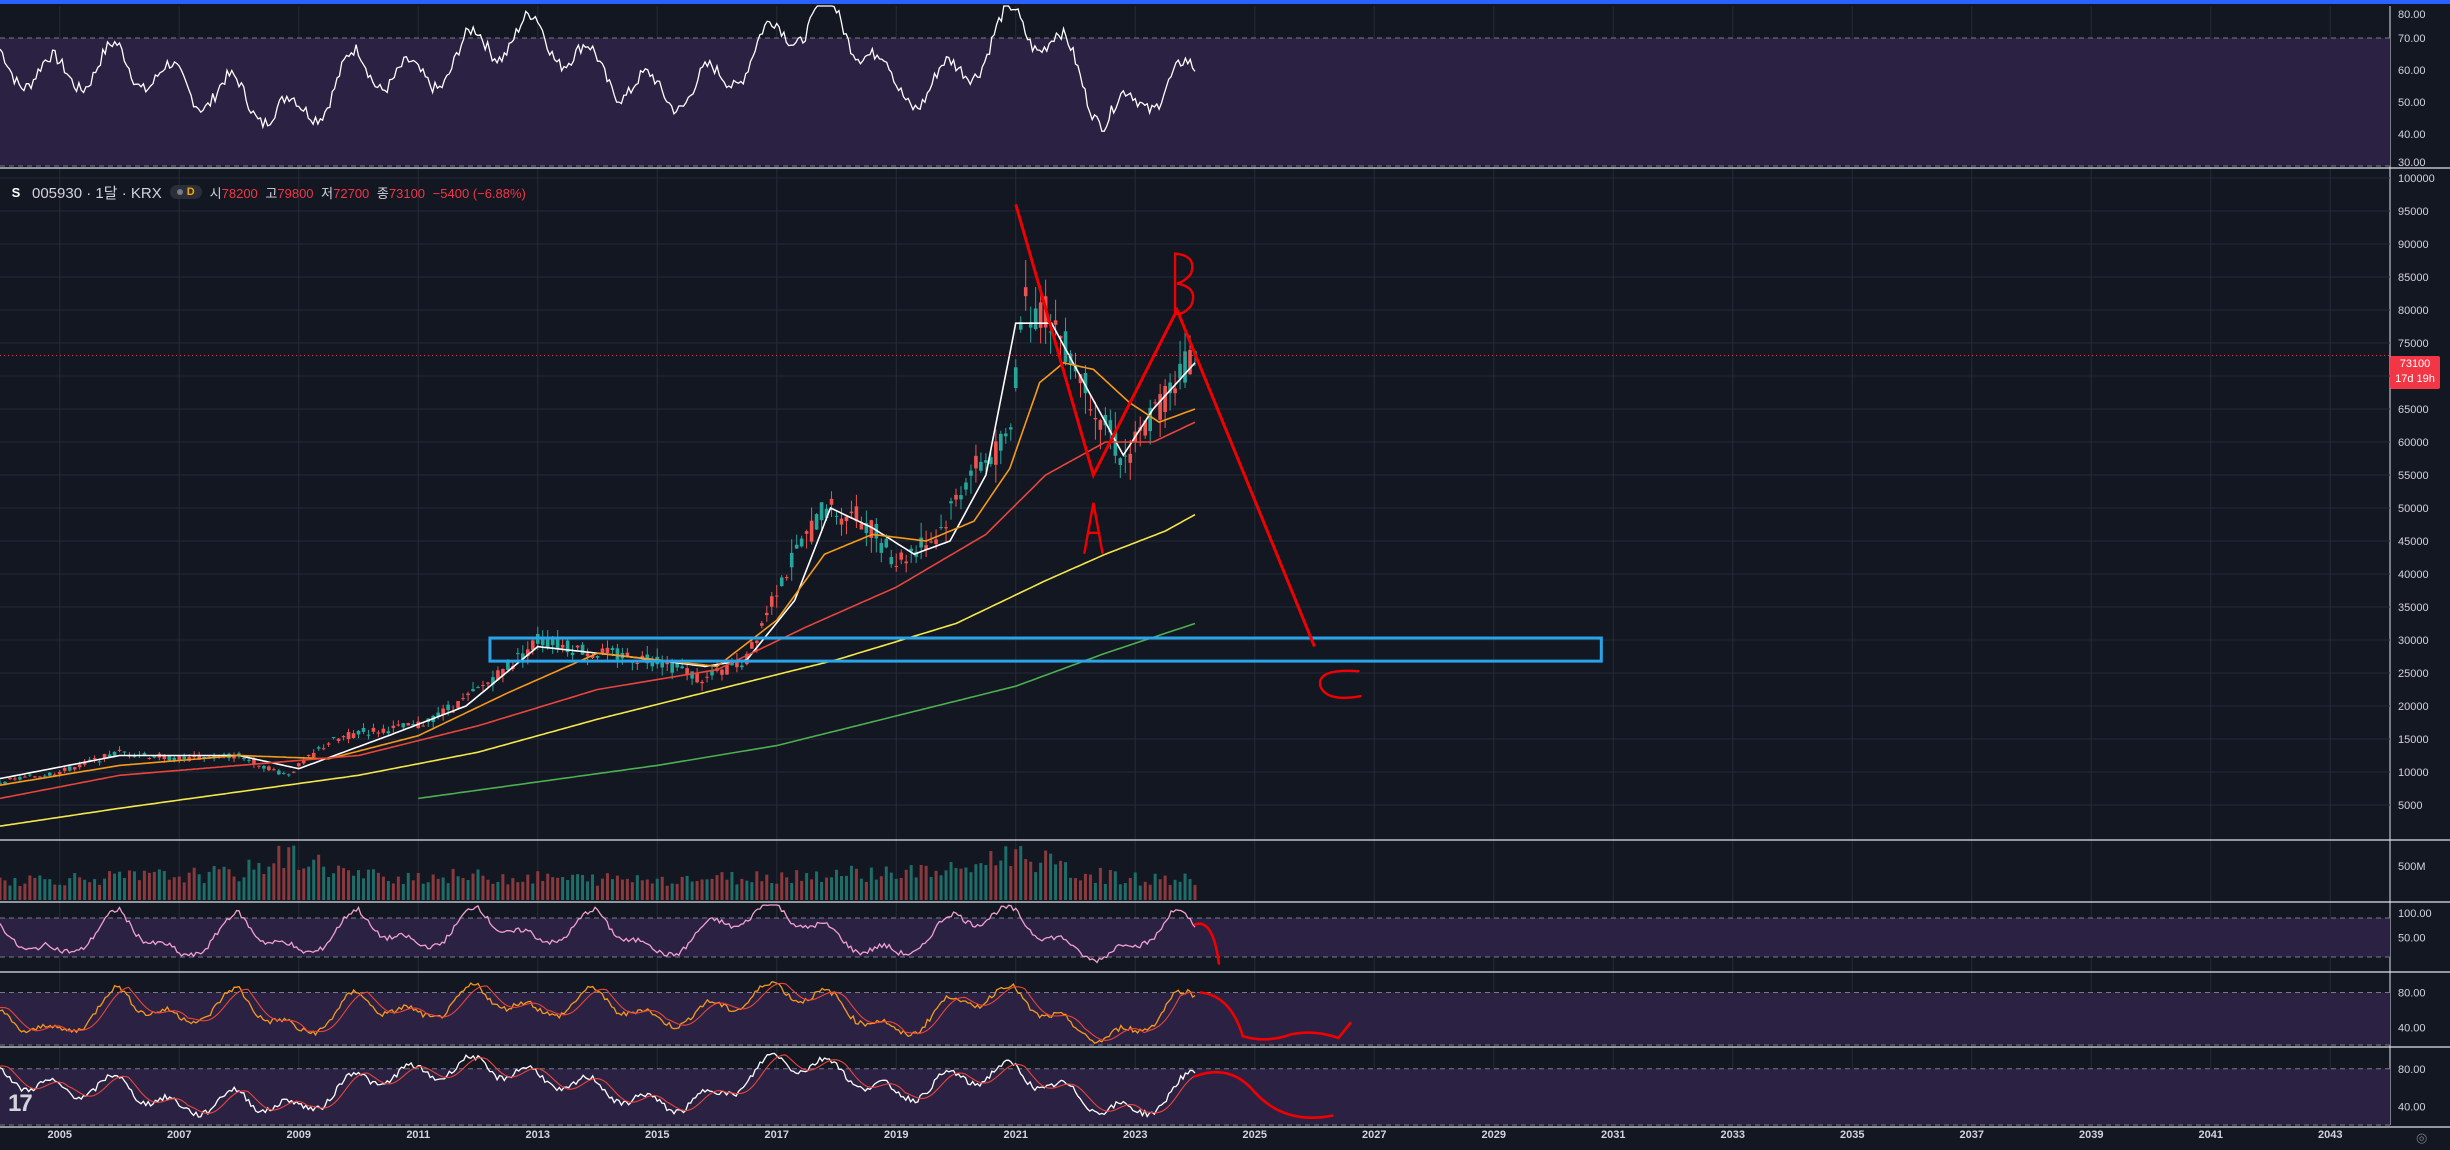 This screenshot has width=2450, height=1150. I want to click on time-axis-label: 2025, so click(1255, 1135).